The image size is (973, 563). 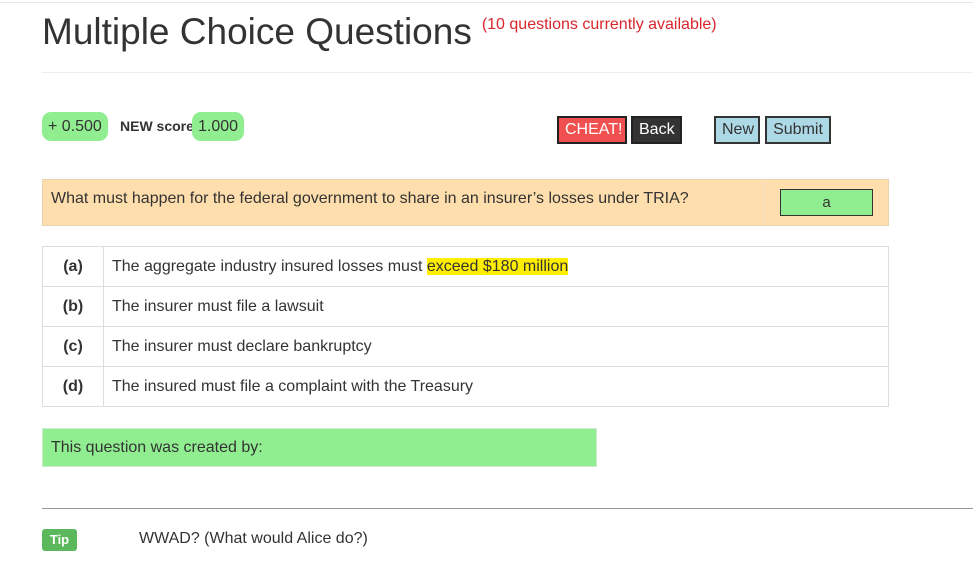 I want to click on back-button: Back, so click(x=656, y=130).